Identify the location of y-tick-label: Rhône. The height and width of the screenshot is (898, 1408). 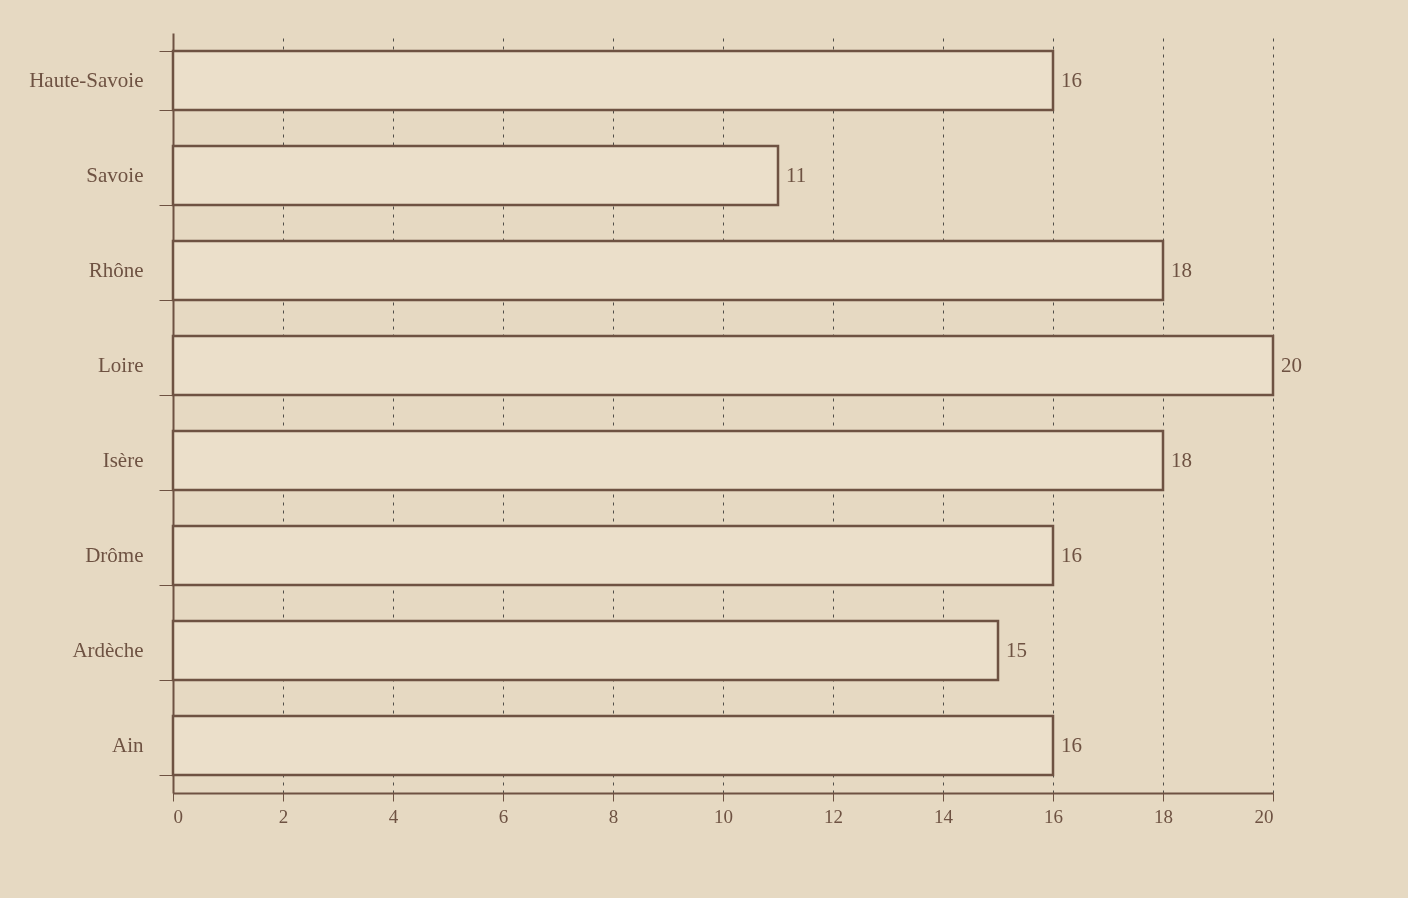
(116, 270).